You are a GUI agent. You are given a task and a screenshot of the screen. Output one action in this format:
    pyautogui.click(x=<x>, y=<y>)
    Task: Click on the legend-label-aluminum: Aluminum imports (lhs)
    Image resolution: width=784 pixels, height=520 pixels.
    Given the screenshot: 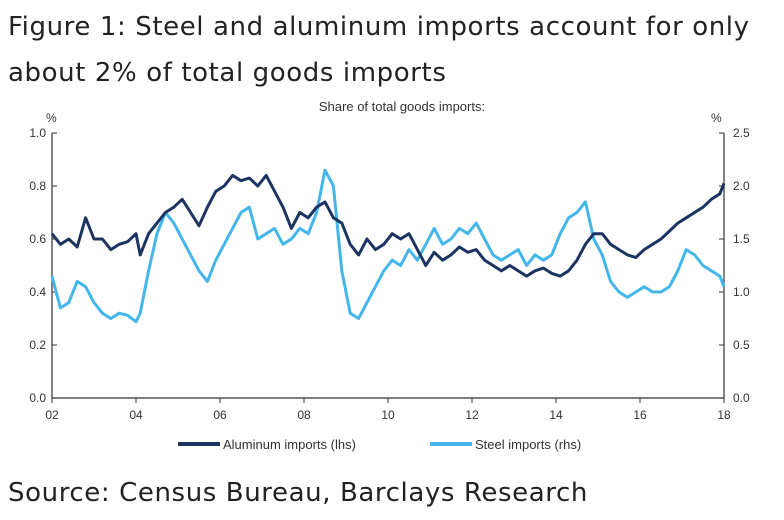 What is the action you would take?
    pyautogui.click(x=289, y=444)
    